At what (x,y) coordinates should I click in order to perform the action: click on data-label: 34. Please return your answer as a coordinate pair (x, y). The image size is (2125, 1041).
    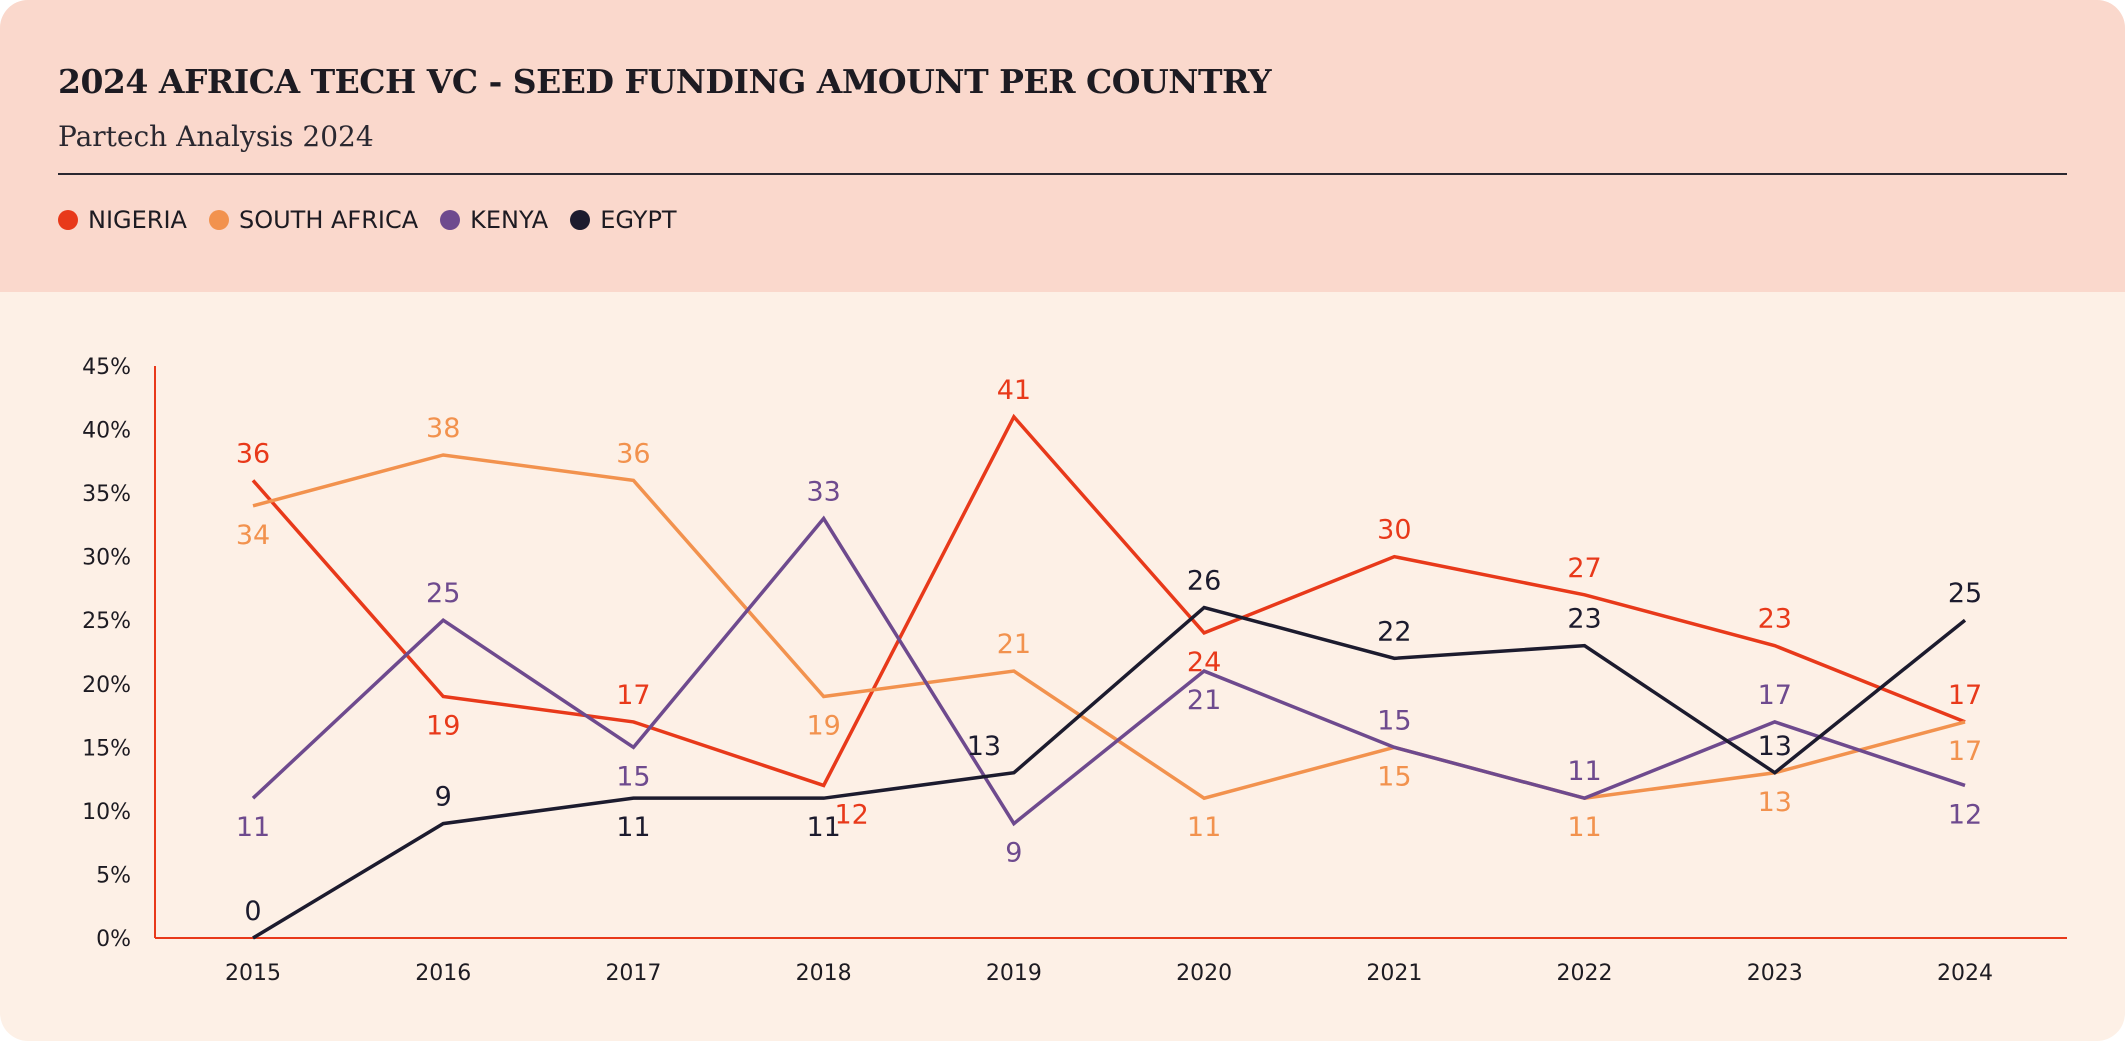
    Looking at the image, I should click on (253, 535).